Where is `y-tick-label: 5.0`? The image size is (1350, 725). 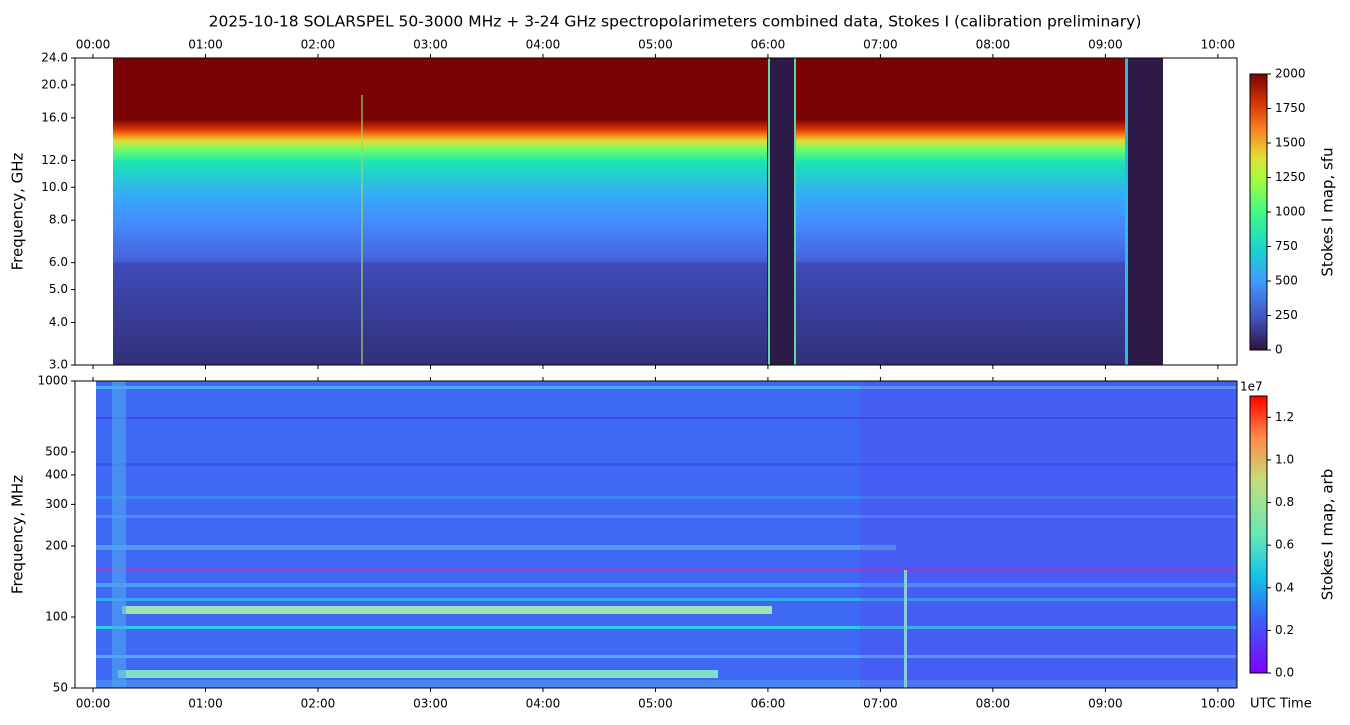
y-tick-label: 5.0 is located at coordinates (58, 289).